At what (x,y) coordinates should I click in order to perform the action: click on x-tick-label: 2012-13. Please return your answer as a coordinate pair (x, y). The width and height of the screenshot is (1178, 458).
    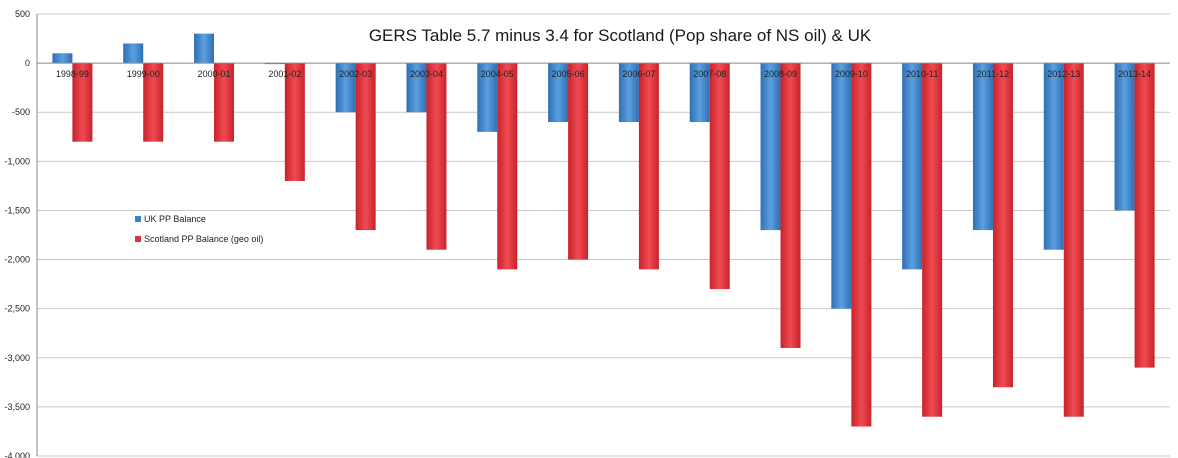
    Looking at the image, I should click on (1063, 74).